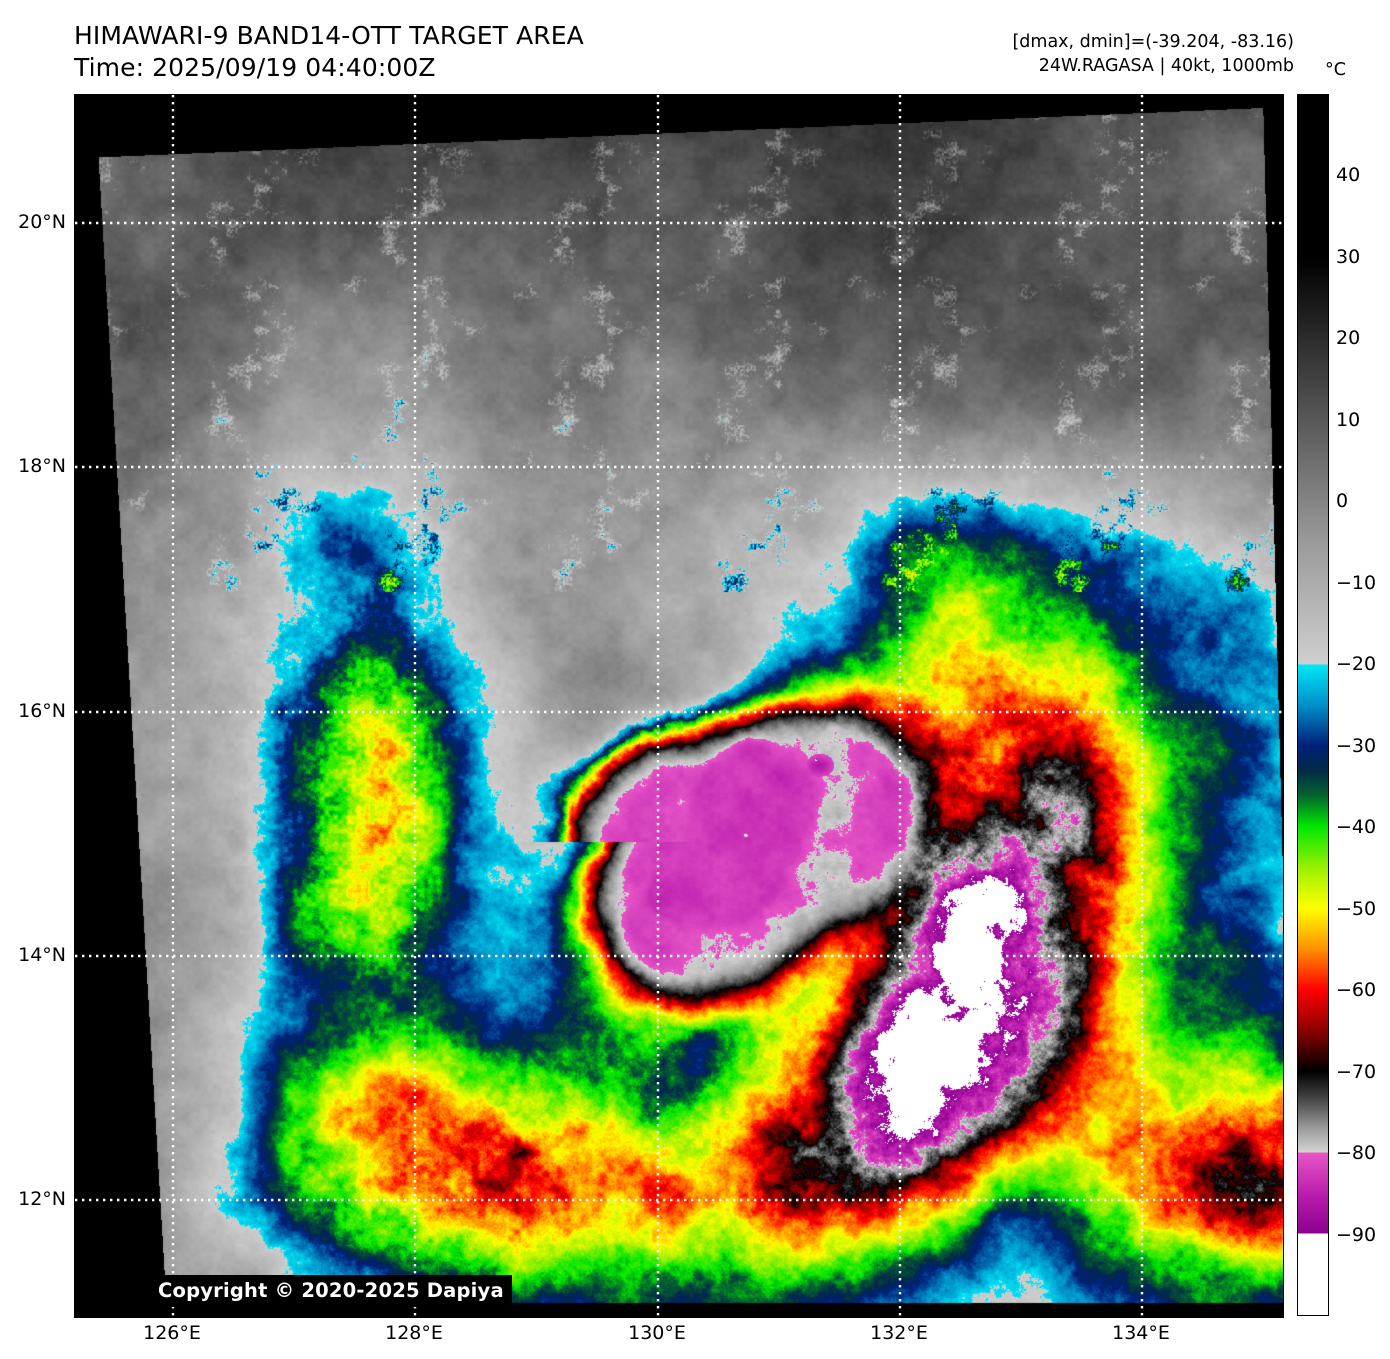 This screenshot has height=1359, width=1390. What do you see at coordinates (1153, 42) in the screenshot?
I see `data-minmax-label: [dmax, dmin]=(-39.204, -83.16)` at bounding box center [1153, 42].